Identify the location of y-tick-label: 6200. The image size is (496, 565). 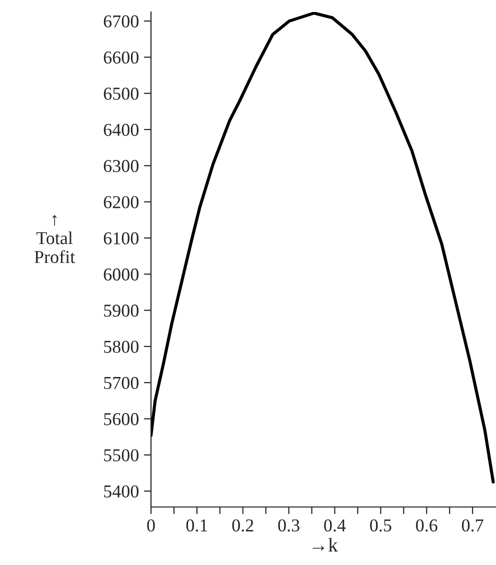
(121, 202).